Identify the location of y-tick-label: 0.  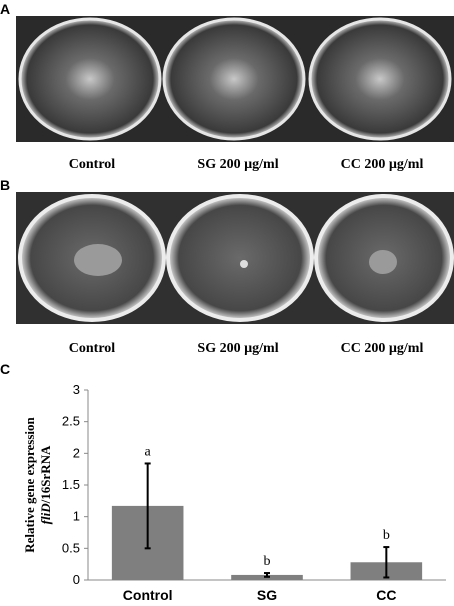
(76, 579).